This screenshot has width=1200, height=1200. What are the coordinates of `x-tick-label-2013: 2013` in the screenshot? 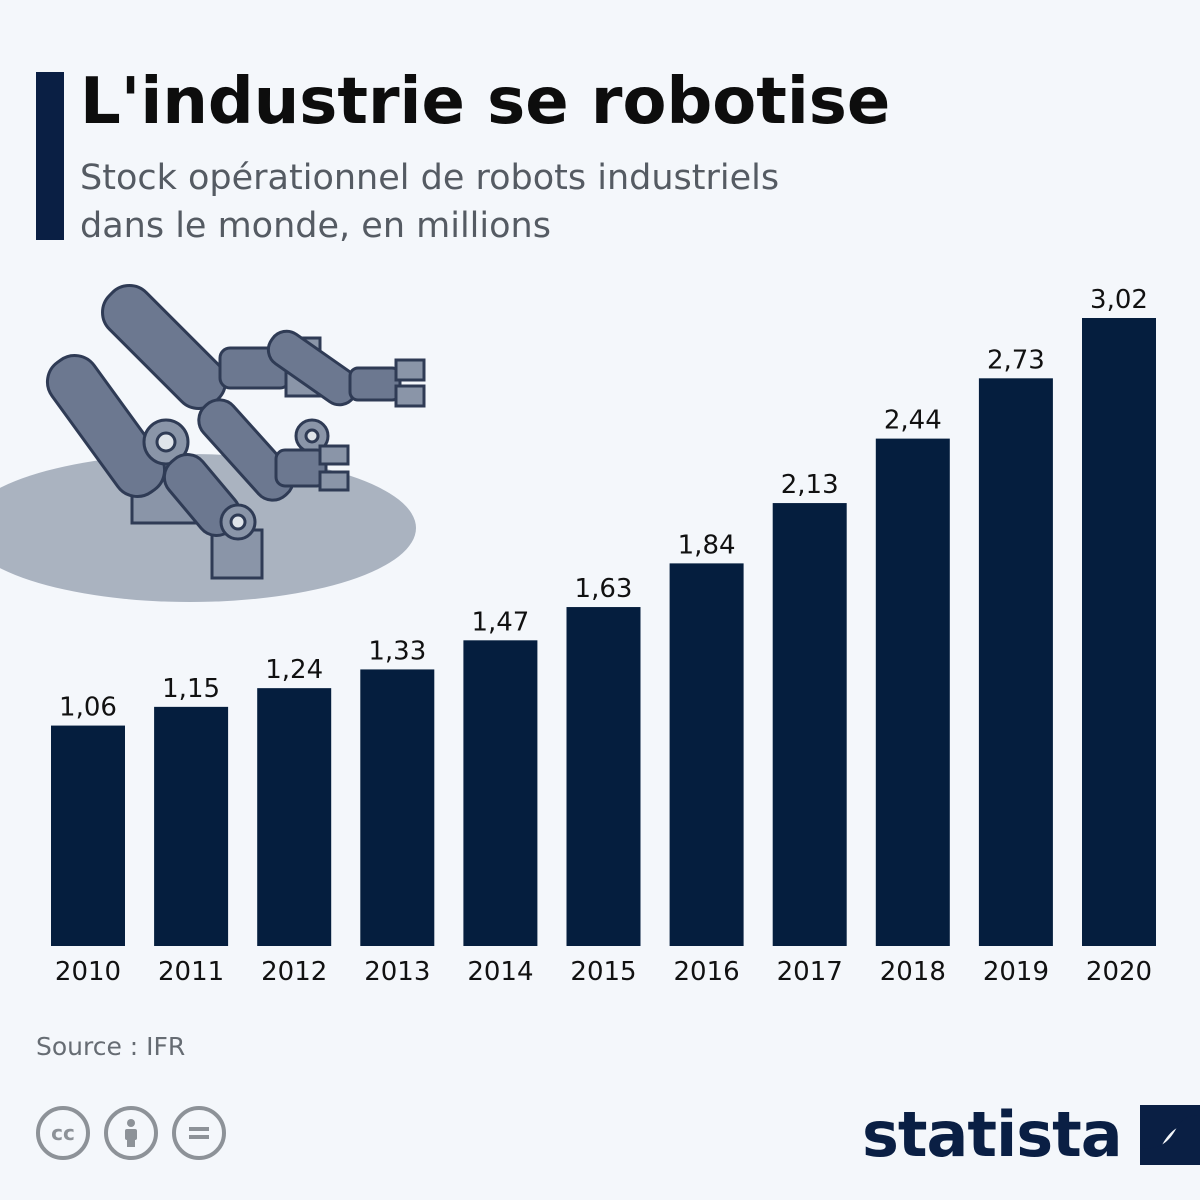 It's located at (397, 972).